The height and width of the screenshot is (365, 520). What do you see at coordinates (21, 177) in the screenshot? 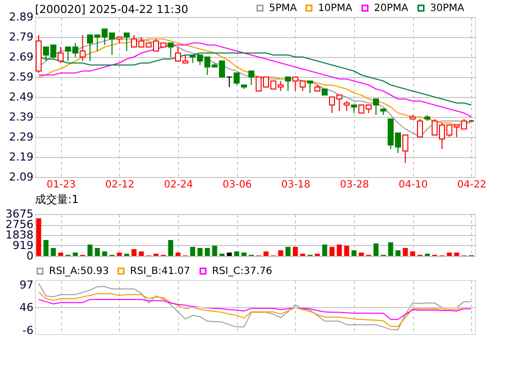
I see `y-tick-label: 2.09` at bounding box center [21, 177].